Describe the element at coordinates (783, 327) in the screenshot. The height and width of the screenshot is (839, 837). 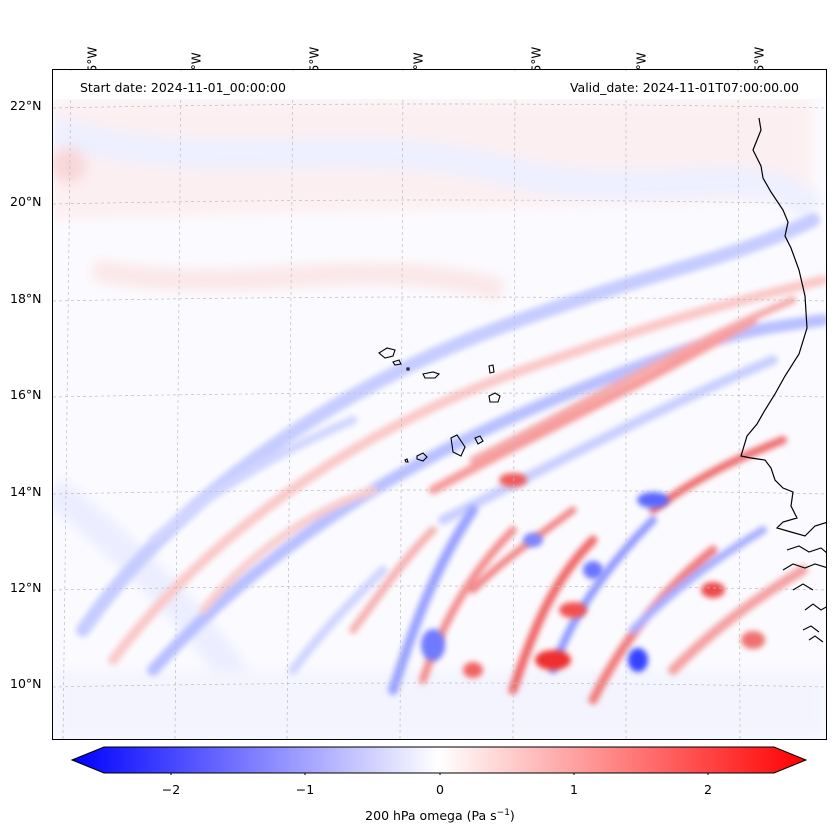
I see `coastline` at that location.